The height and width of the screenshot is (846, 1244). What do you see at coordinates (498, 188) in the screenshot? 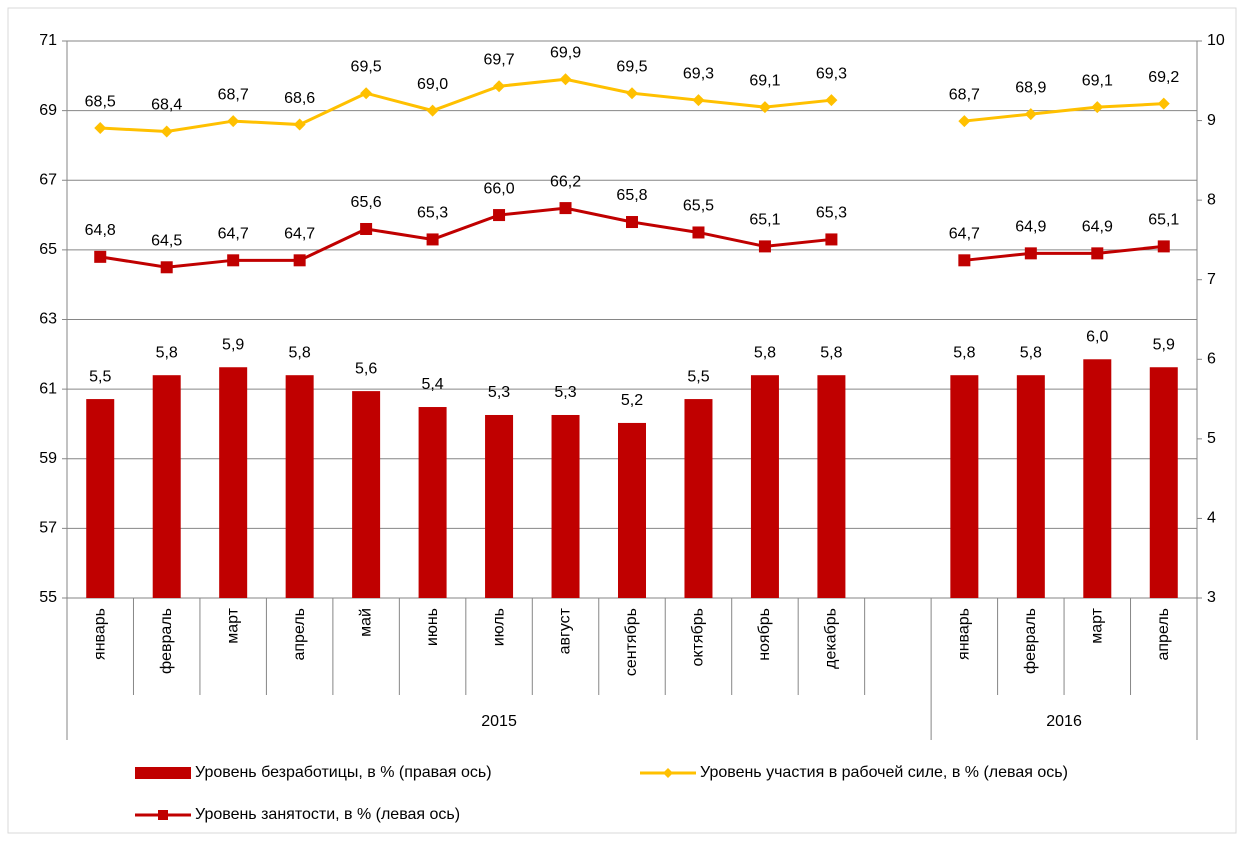
I see `data-label: 66,0` at bounding box center [498, 188].